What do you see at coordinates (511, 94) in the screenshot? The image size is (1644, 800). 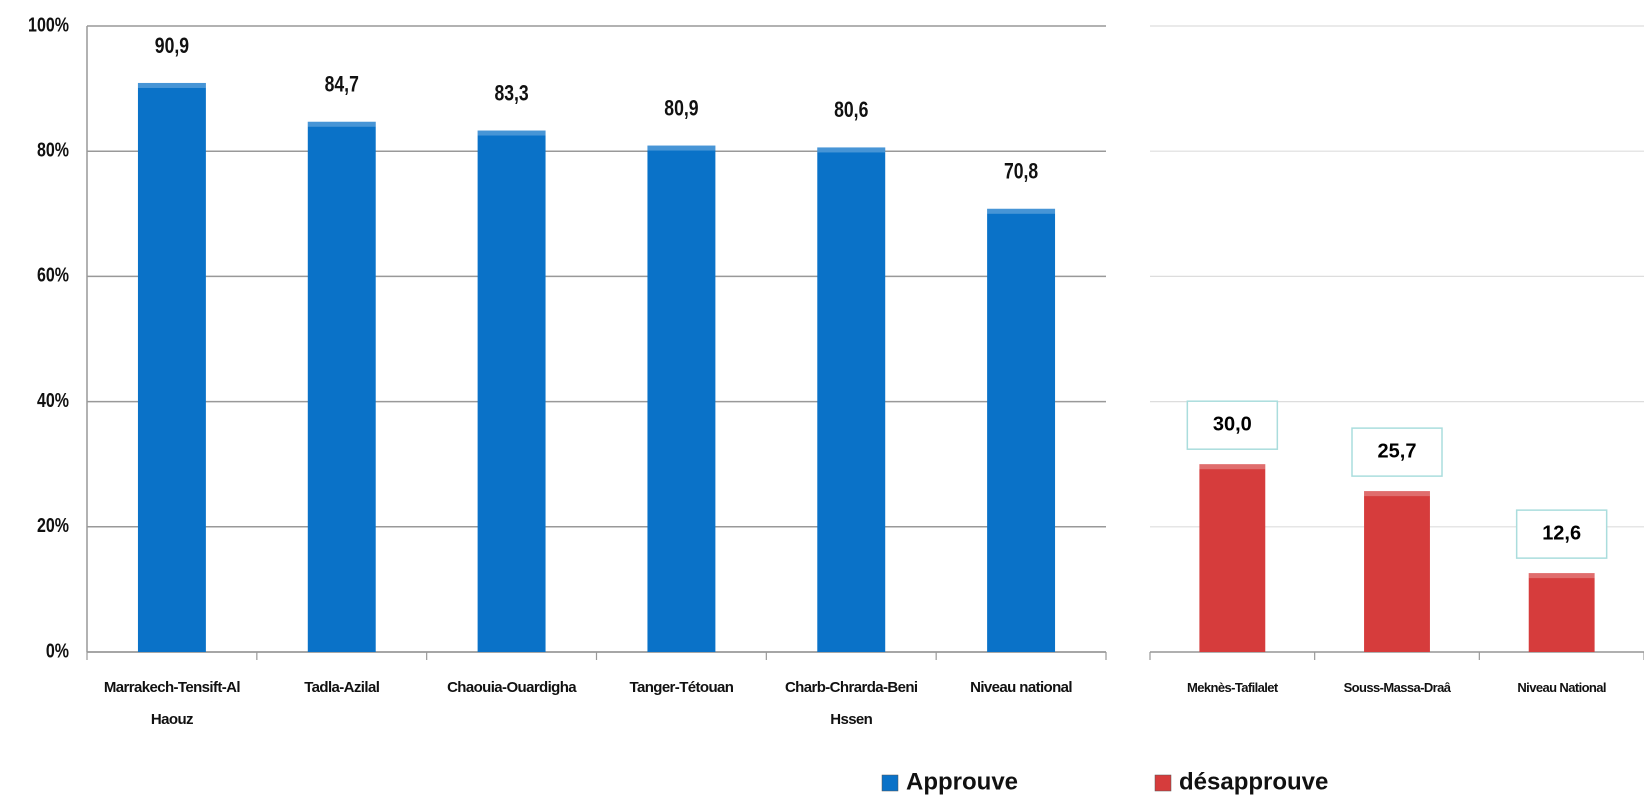 I see `data-label: 83,3` at bounding box center [511, 94].